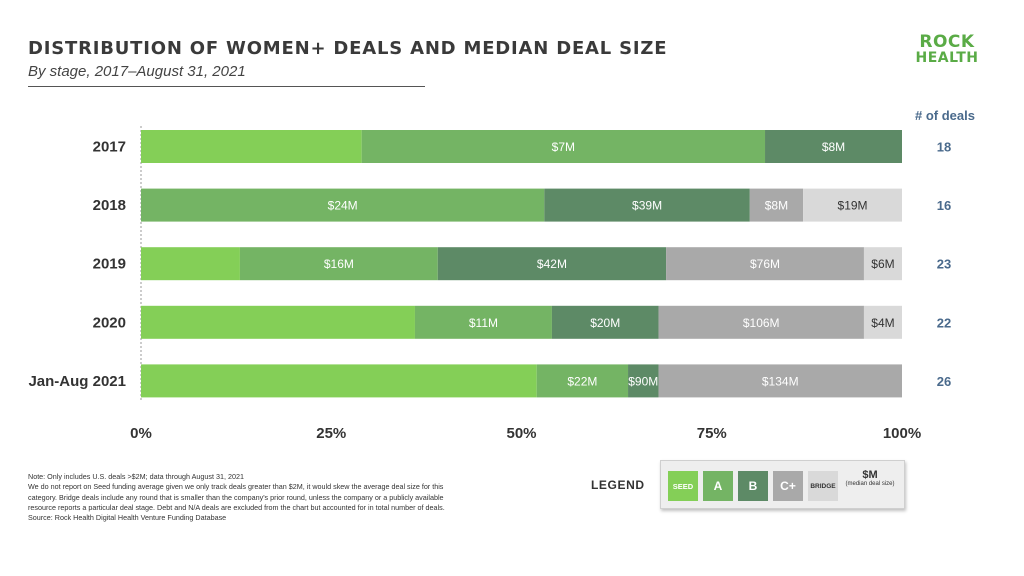 The image size is (1024, 576). Describe the element at coordinates (947, 42) in the screenshot. I see `logo-line-1: ROCK` at that location.